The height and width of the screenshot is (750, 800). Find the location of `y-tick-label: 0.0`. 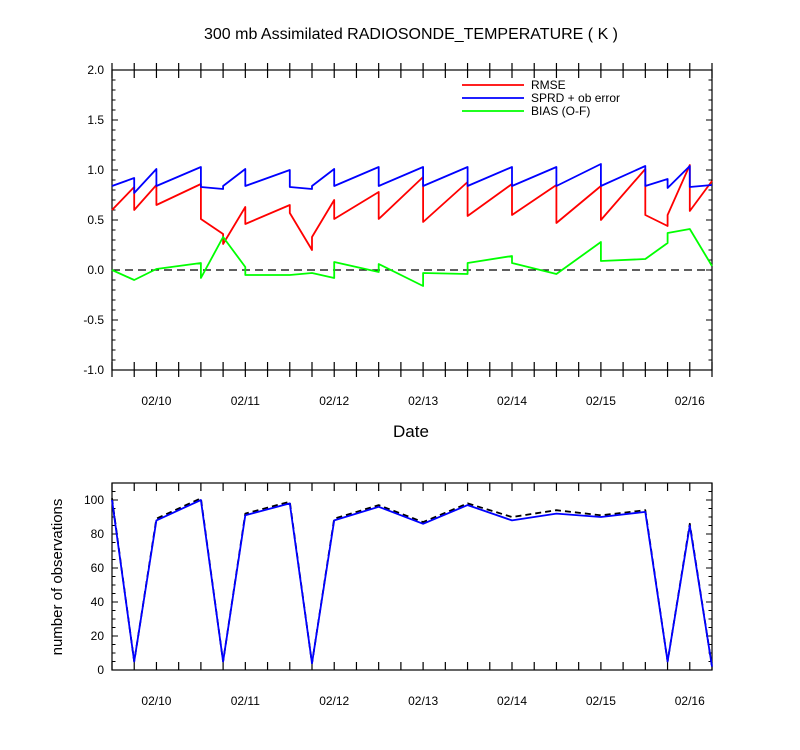

y-tick-label: 0.0 is located at coordinates (95, 270).